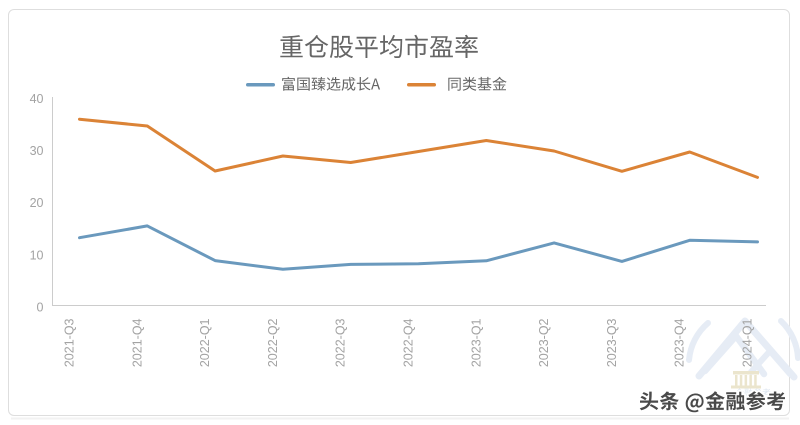  I want to click on svg-text: 40, so click(37, 99).